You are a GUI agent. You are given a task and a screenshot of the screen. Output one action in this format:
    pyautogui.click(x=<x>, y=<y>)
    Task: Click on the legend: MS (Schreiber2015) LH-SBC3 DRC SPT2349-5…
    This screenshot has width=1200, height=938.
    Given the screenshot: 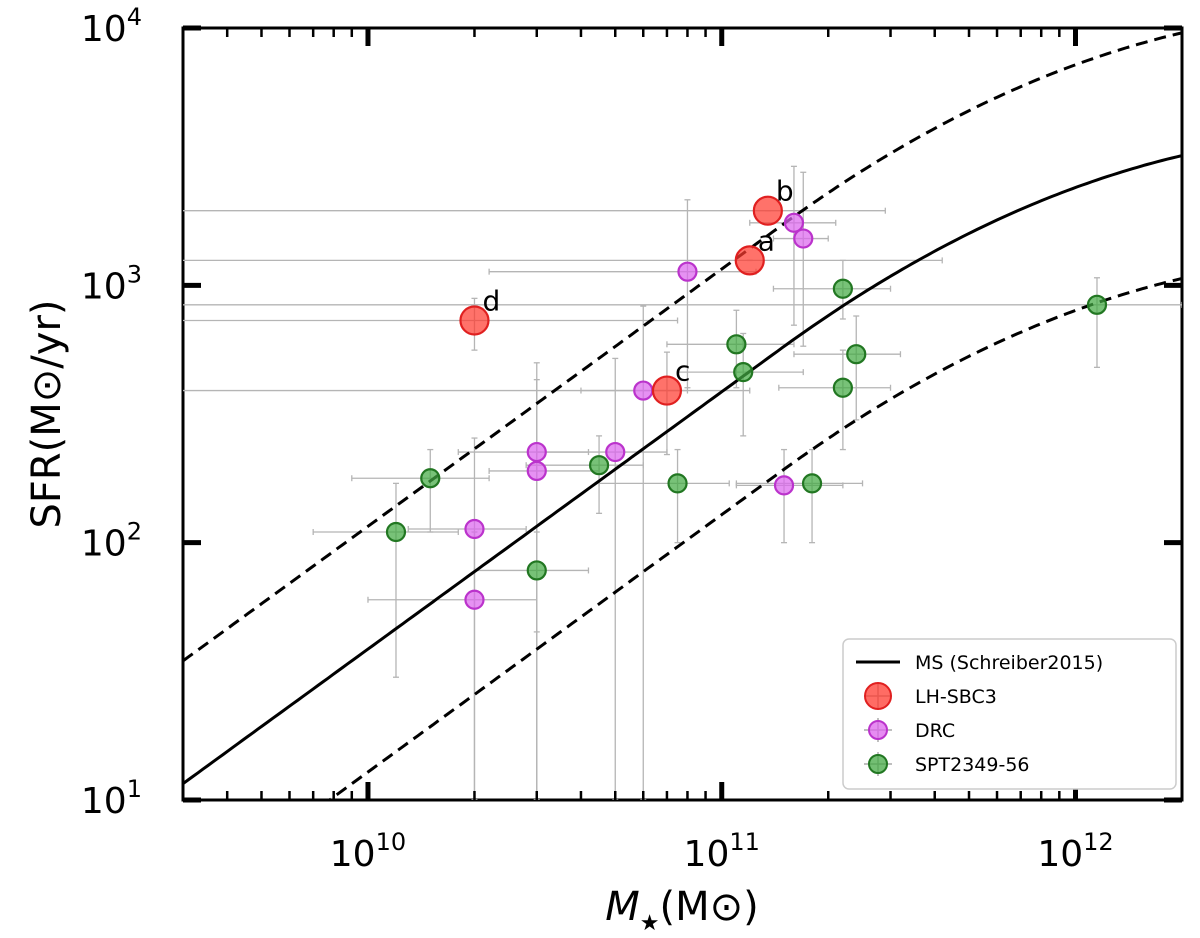 What is the action you would take?
    pyautogui.click(x=1009, y=714)
    